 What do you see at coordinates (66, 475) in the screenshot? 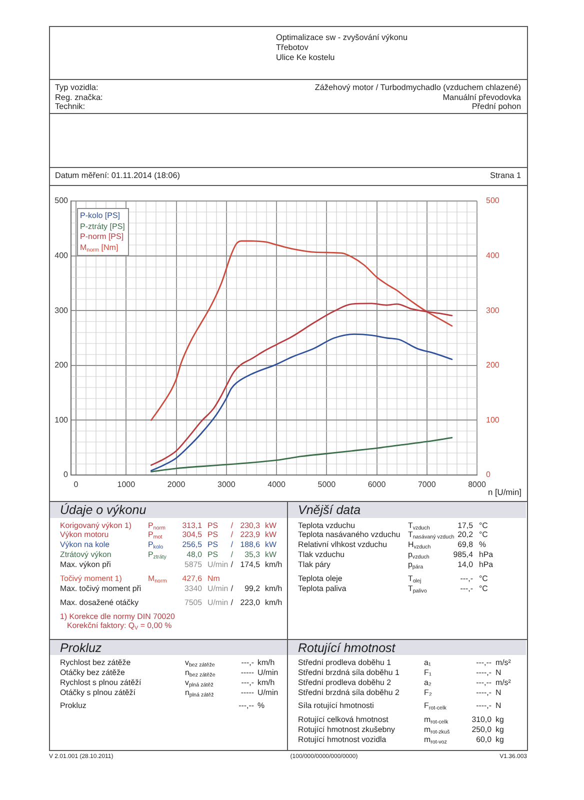
I see `y-tick-label: 0` at bounding box center [66, 475].